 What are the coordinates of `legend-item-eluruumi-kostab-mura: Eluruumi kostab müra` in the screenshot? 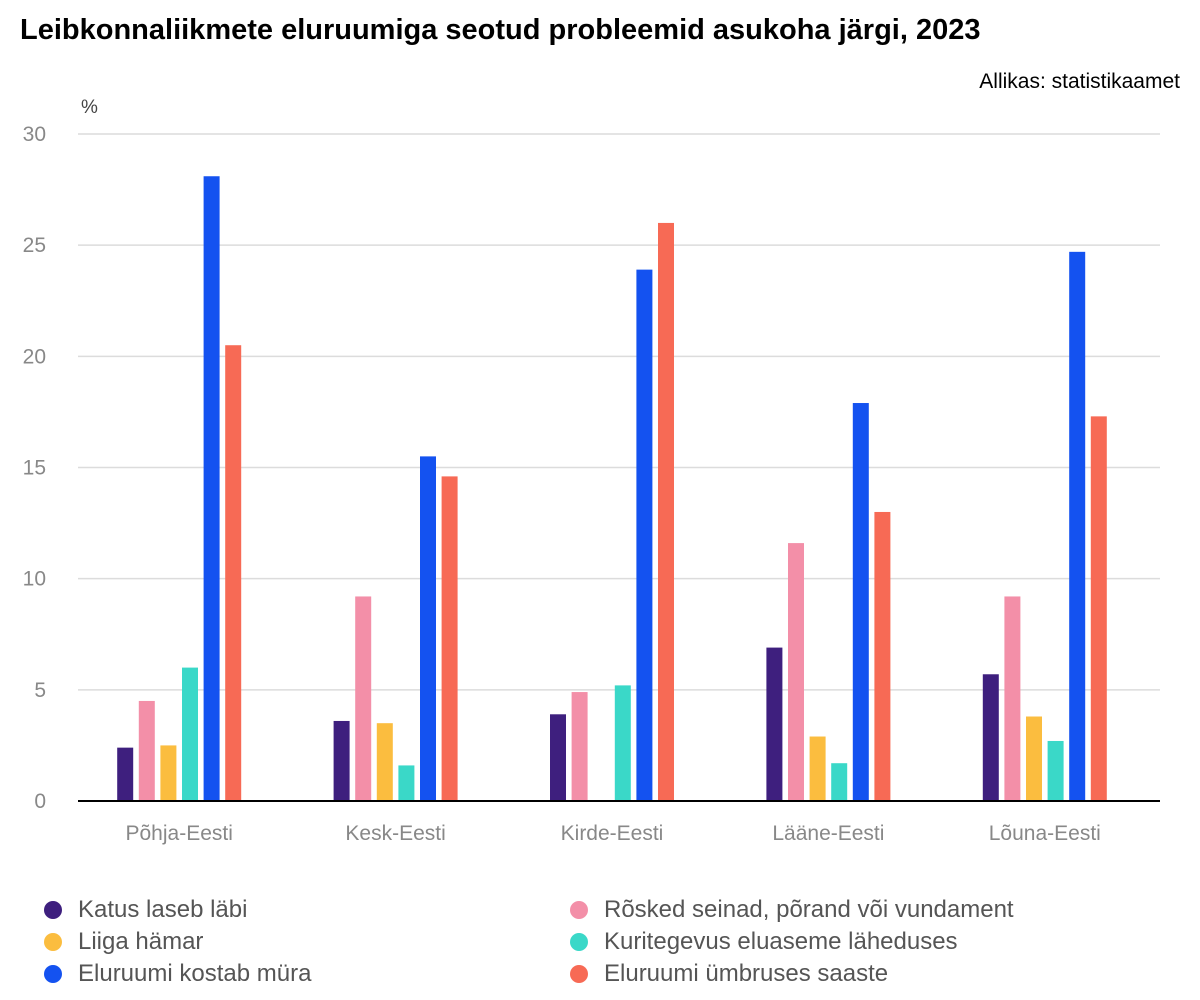 It's located at (177, 974).